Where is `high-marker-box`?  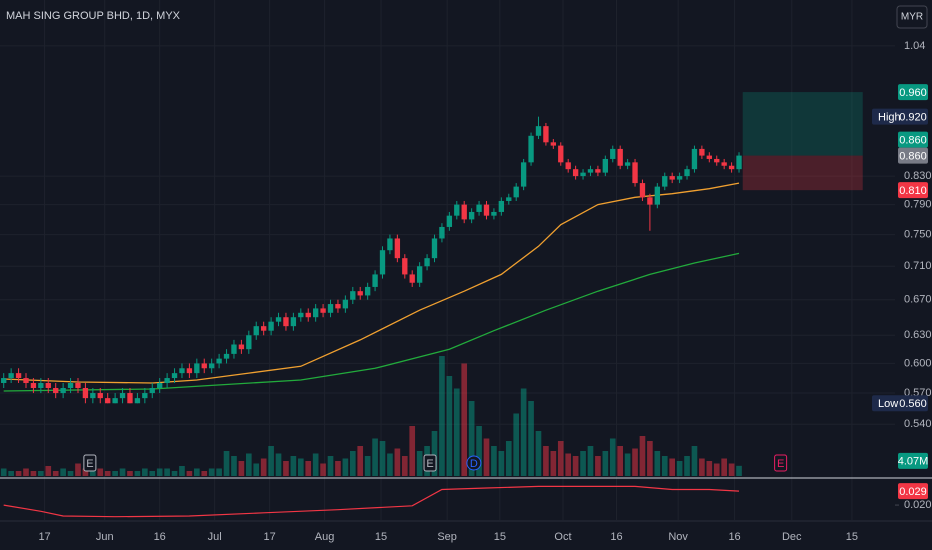 high-marker-box is located at coordinates (900, 116).